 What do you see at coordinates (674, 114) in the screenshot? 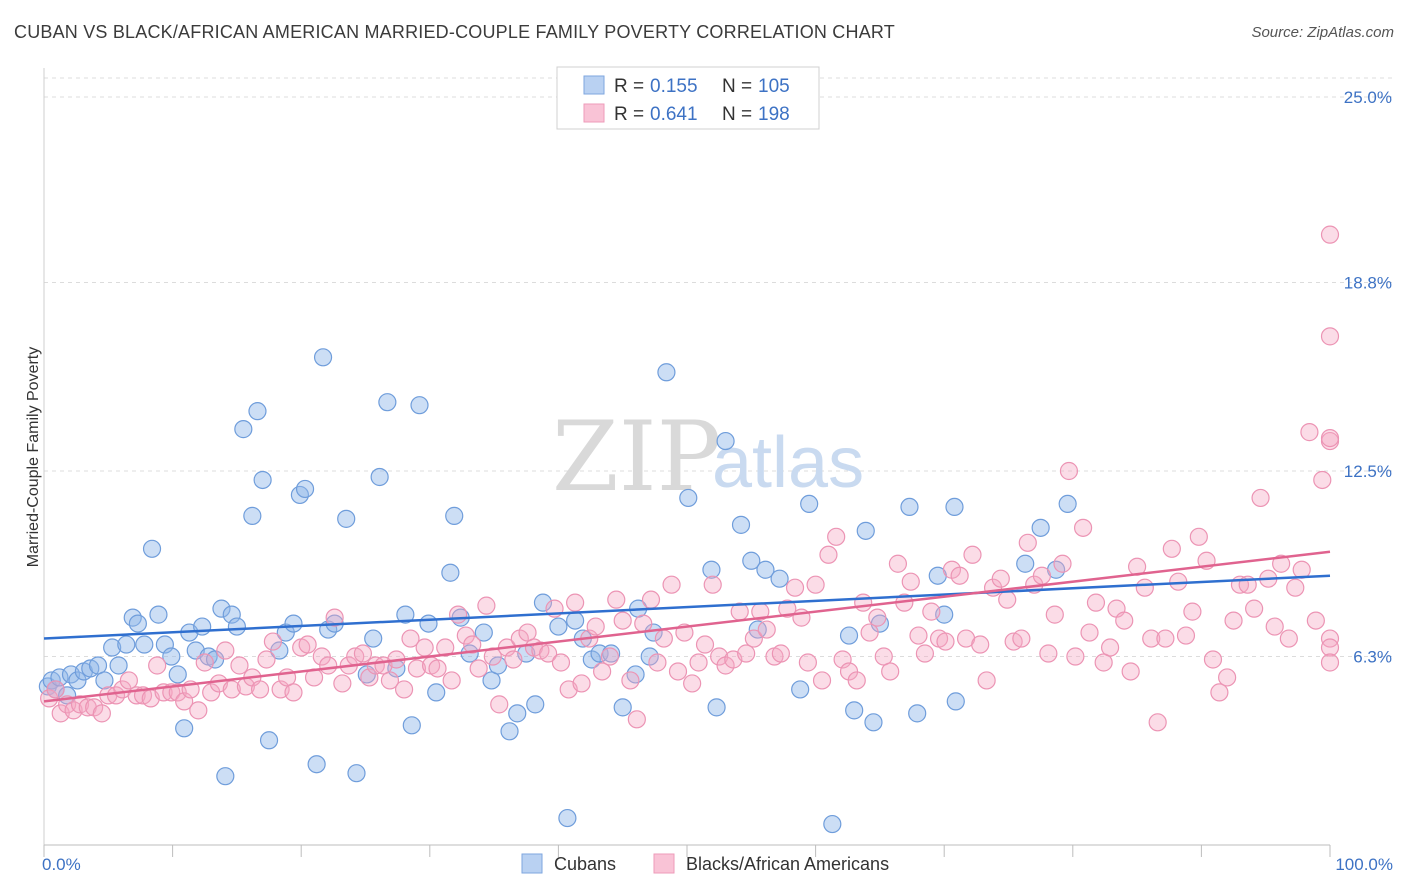
I see `legend-r-value: 0.641` at bounding box center [674, 114].